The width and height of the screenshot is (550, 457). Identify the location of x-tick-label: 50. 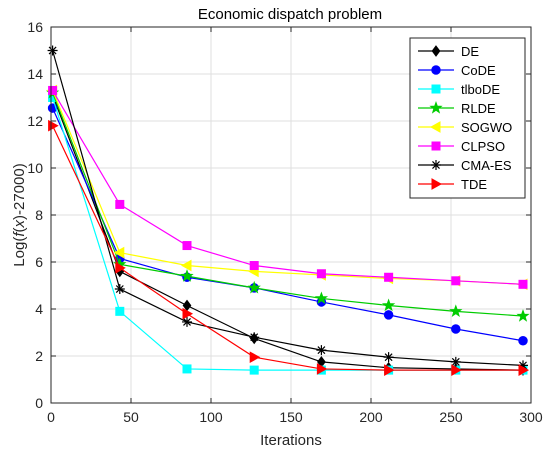
(131, 417).